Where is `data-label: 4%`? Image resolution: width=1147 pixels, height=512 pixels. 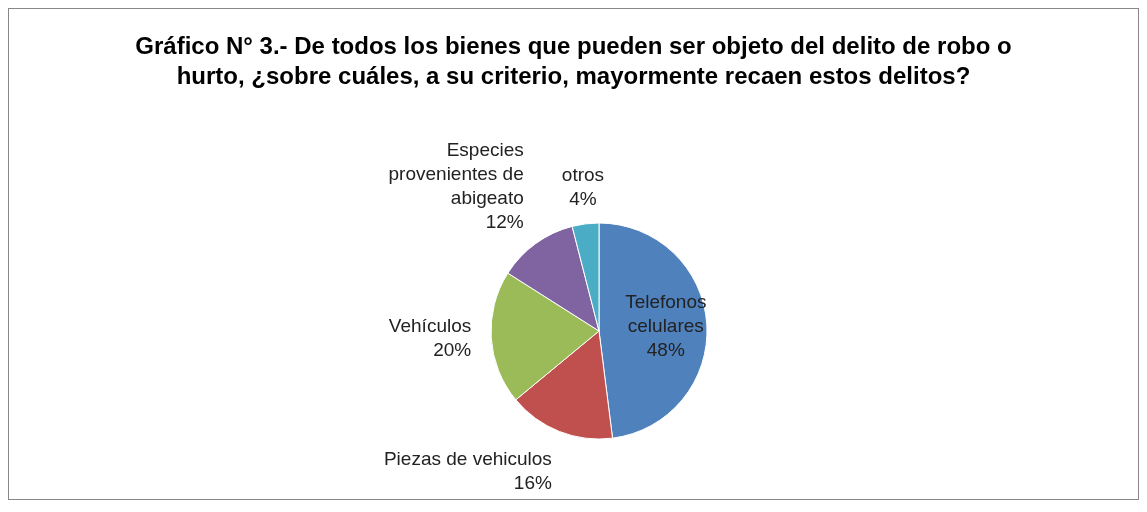
data-label: 4% is located at coordinates (583, 199).